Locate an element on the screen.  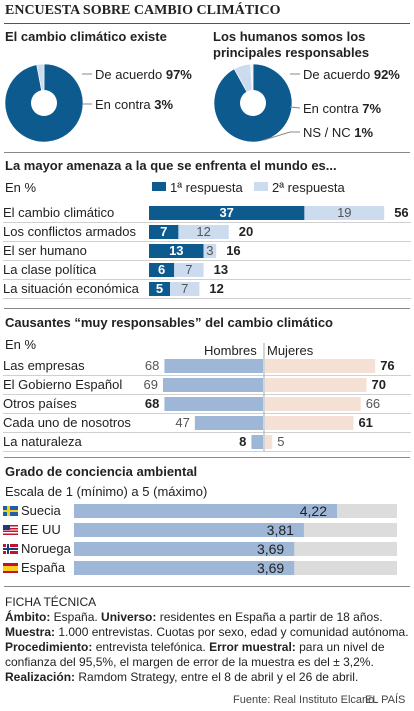
threat-total: 56 is located at coordinates (401, 212).